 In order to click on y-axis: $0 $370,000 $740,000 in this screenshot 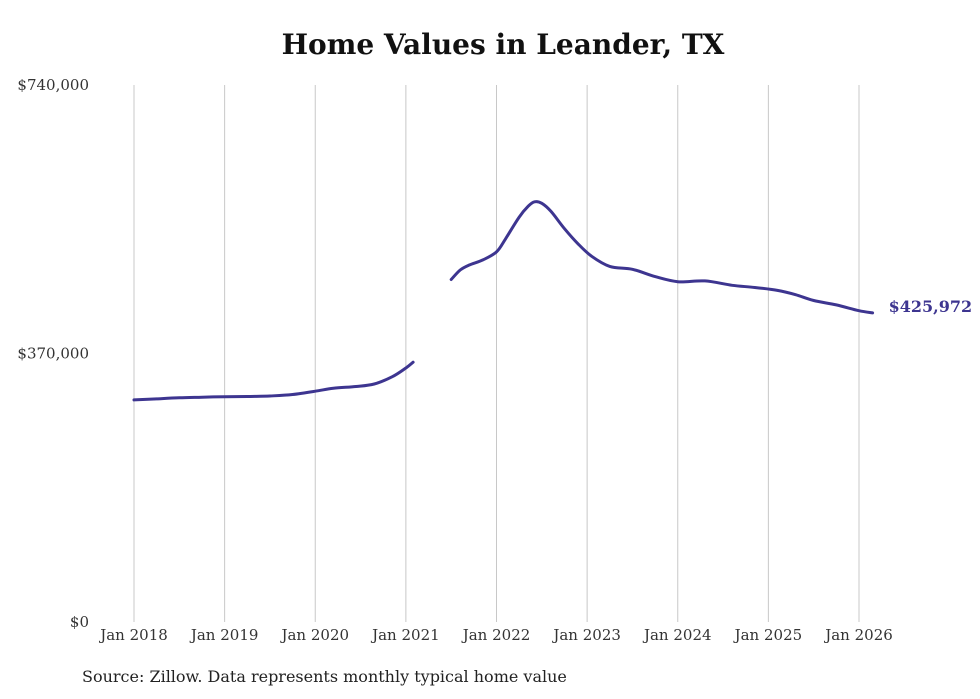, I will do `click(53, 353)`.